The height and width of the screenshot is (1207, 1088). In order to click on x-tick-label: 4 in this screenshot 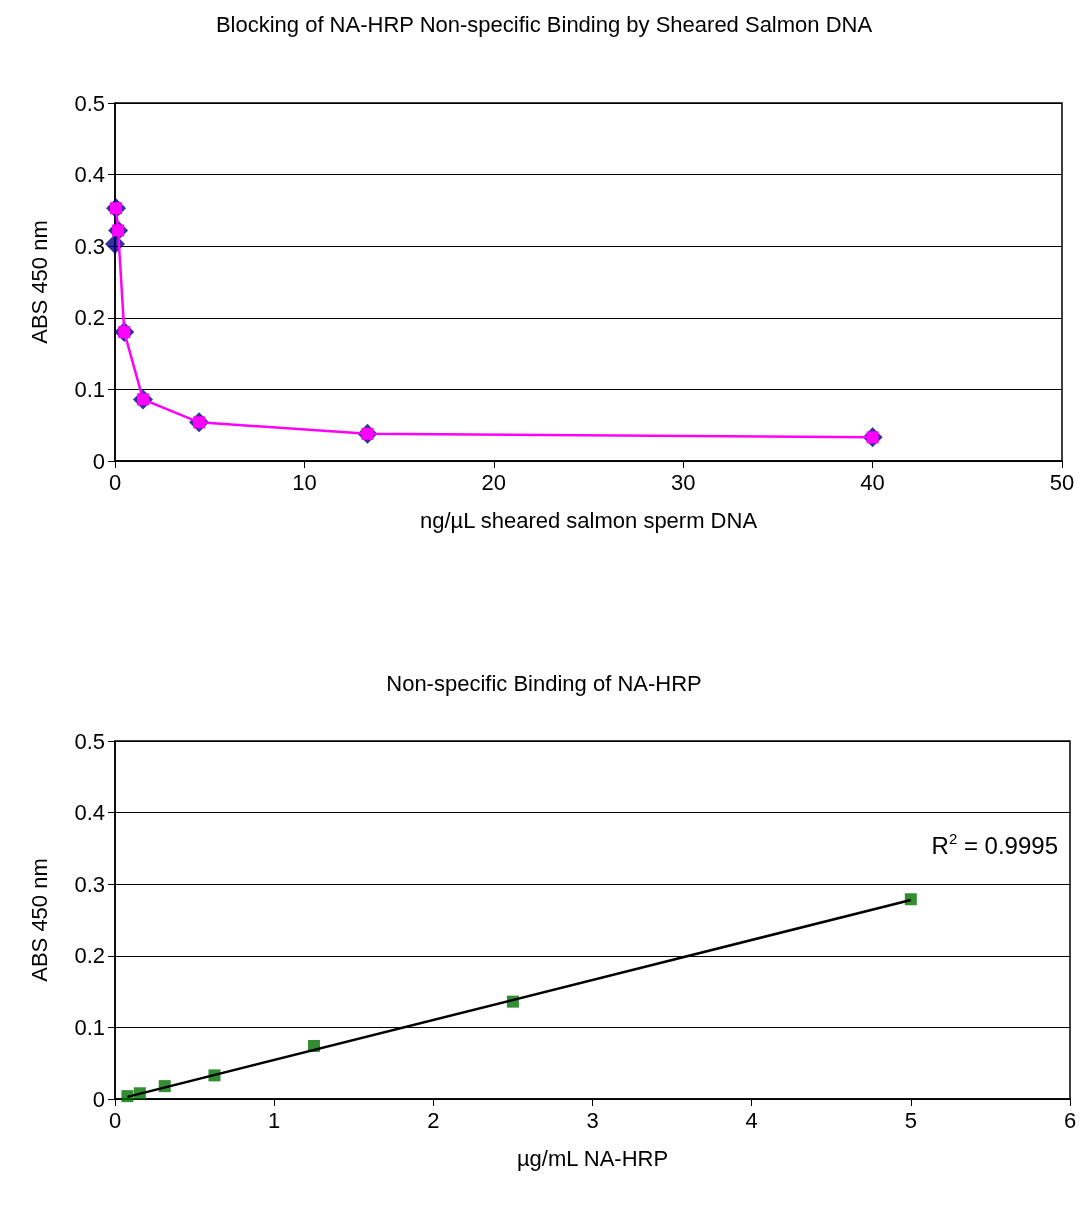, I will do `click(751, 1120)`.